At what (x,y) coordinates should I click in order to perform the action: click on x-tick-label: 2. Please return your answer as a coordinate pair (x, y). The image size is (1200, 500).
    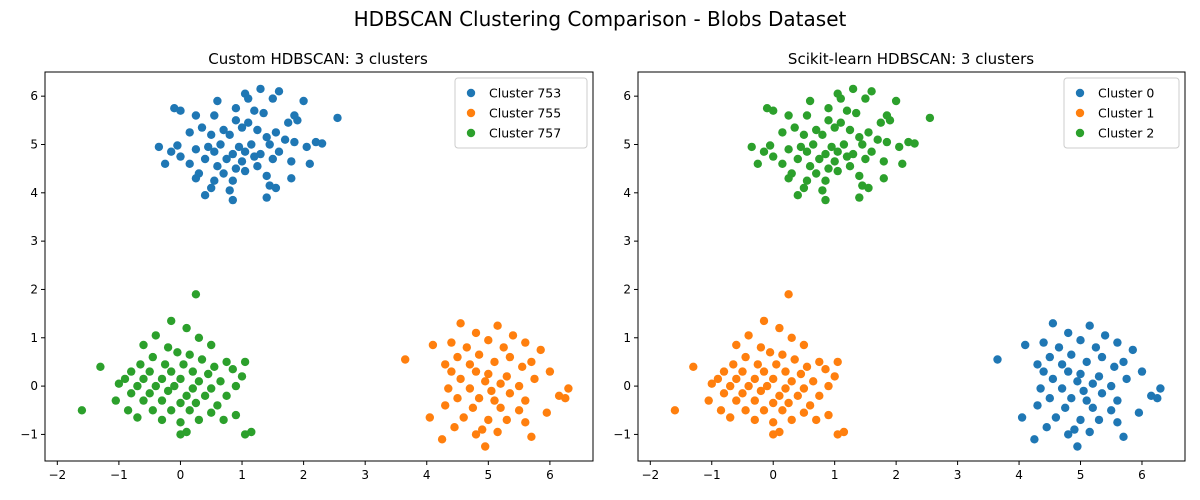
    Looking at the image, I should click on (304, 475).